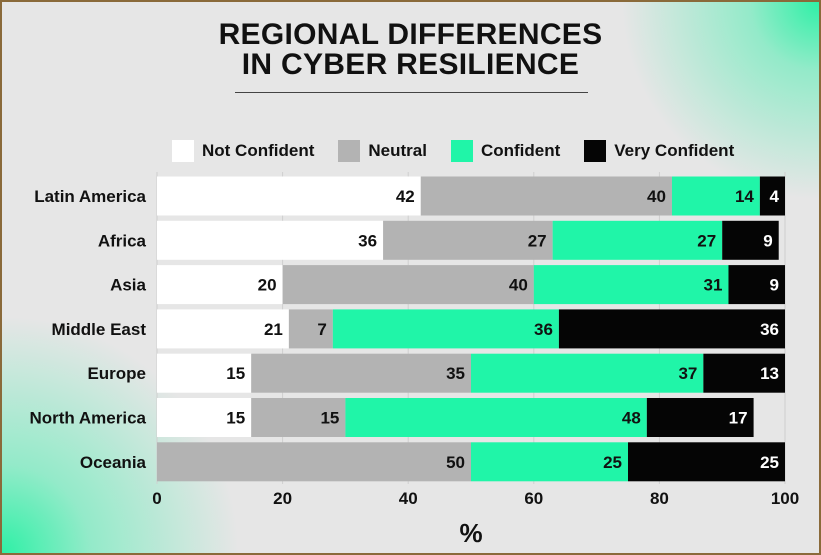  Describe the element at coordinates (445, 329) in the screenshot. I see `bar-middle-east-confident` at that location.